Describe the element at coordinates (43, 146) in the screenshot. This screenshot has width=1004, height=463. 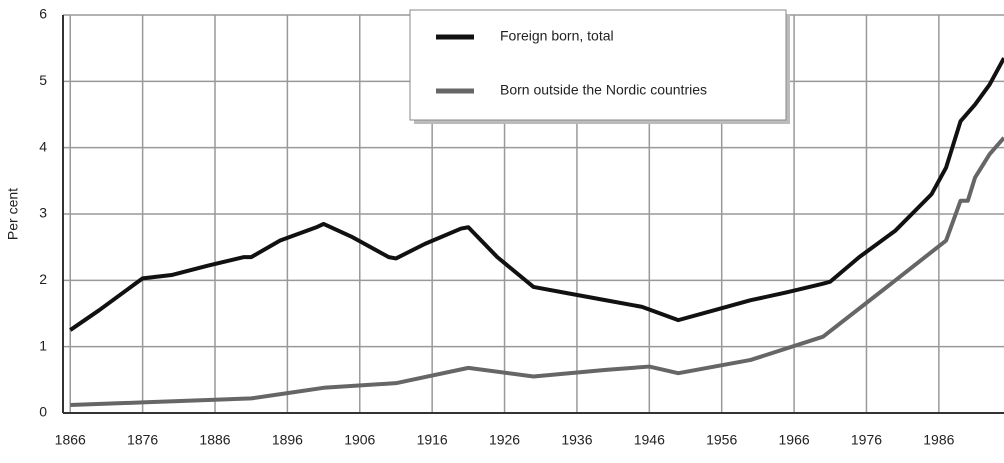
I see `y-tick-label: 4` at that location.